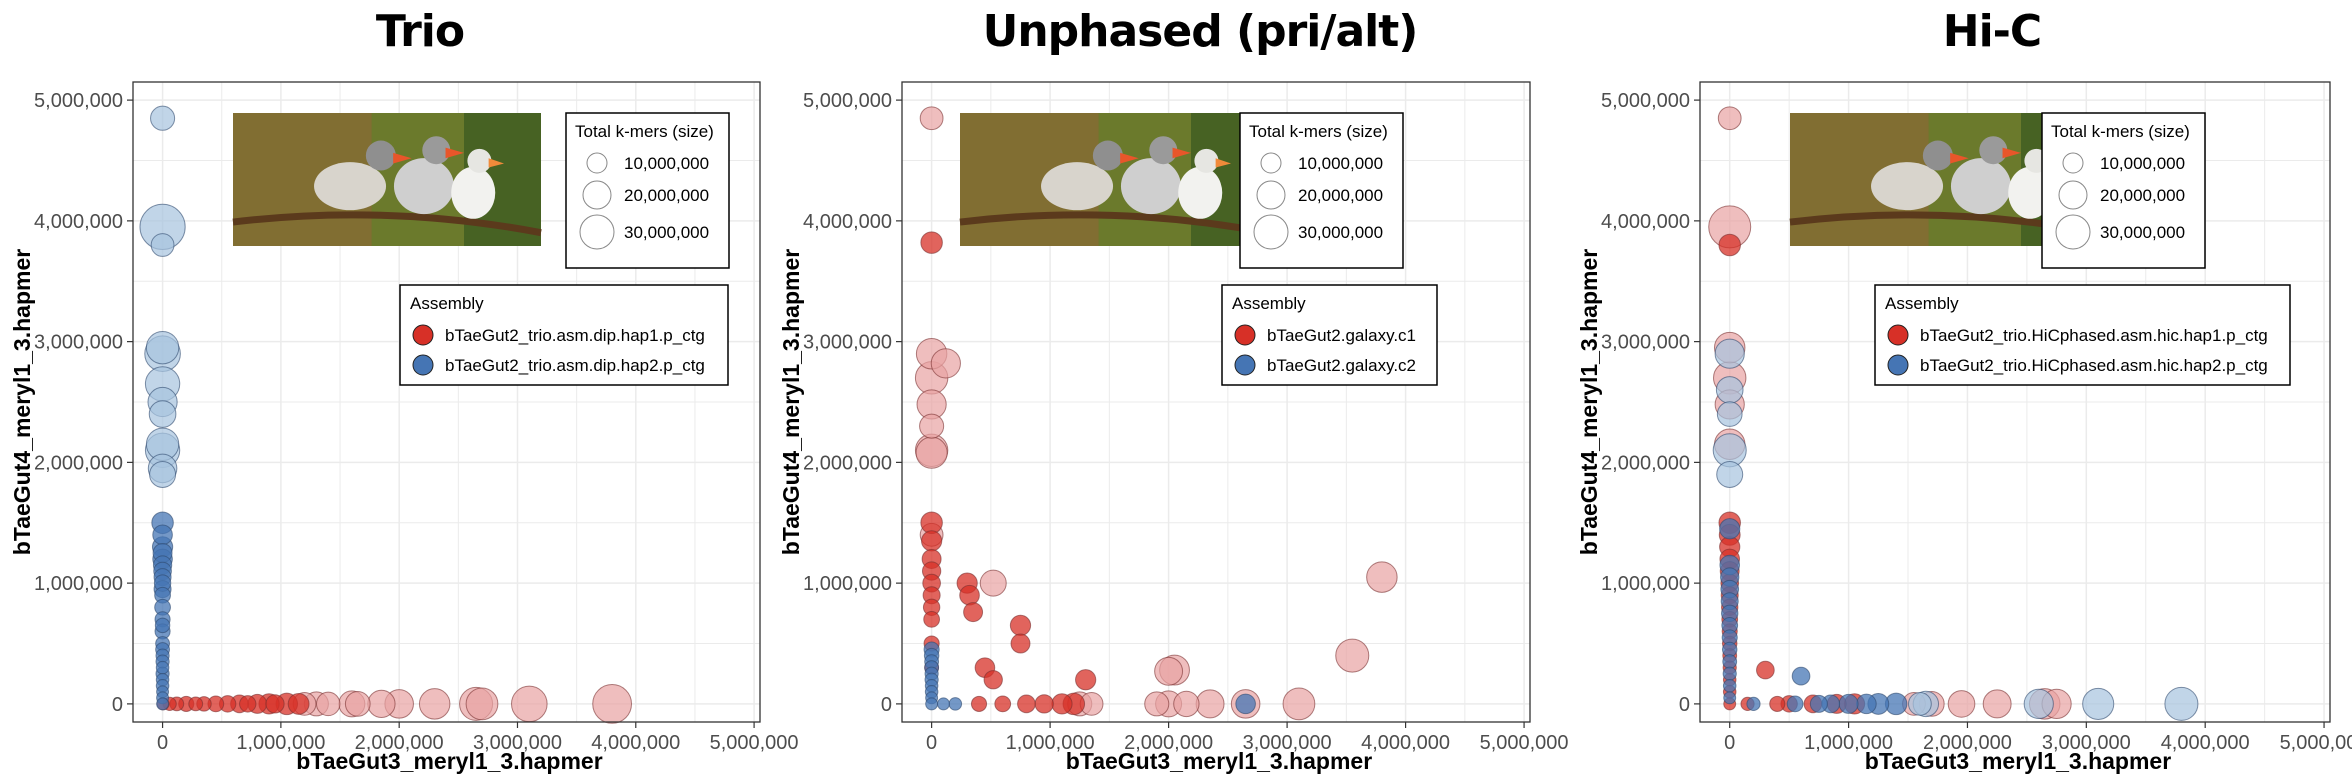 The height and width of the screenshot is (784, 2352). Describe the element at coordinates (78, 584) in the screenshot. I see `y-tick-label: 1,000,000` at that location.